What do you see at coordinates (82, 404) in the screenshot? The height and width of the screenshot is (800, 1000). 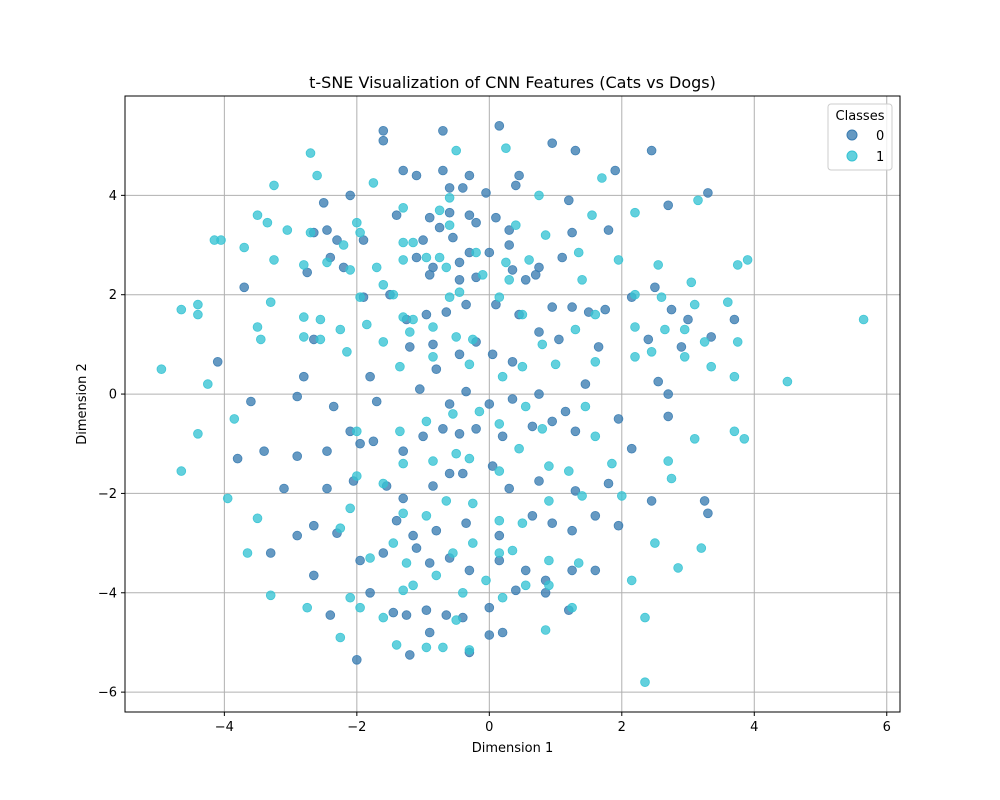 I see `y-axis-label: Dimension 2` at bounding box center [82, 404].